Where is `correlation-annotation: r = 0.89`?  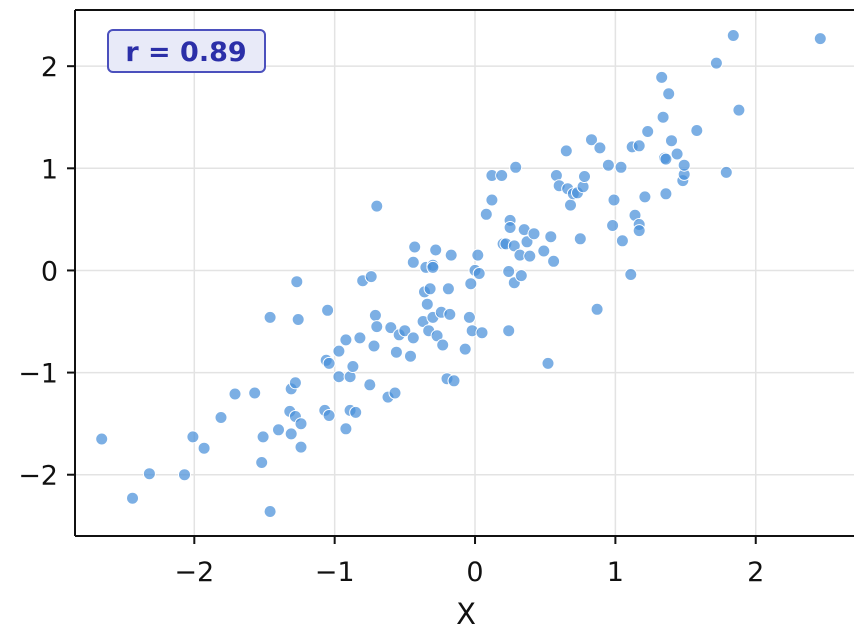 correlation-annotation: r = 0.89 is located at coordinates (186, 51).